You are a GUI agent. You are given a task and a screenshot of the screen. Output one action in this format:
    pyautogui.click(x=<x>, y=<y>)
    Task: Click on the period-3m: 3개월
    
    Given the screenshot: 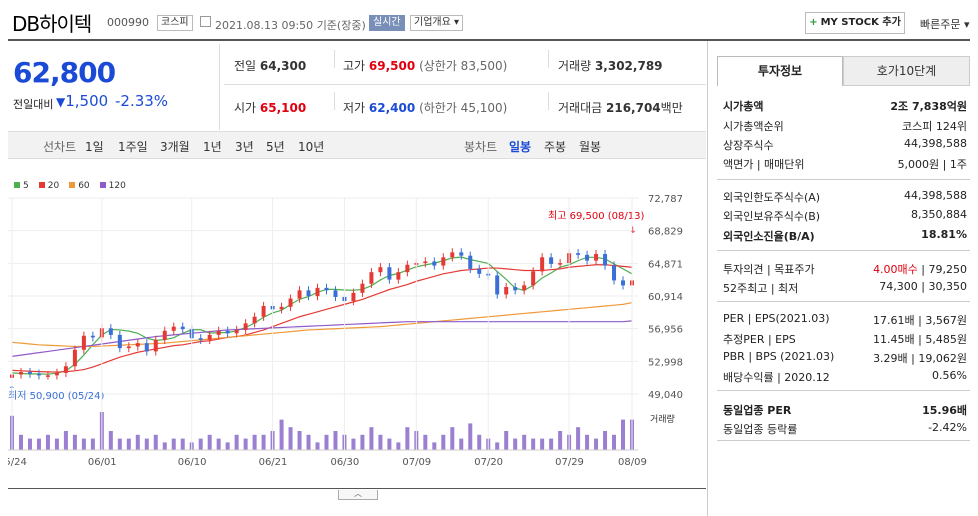 What is the action you would take?
    pyautogui.click(x=175, y=147)
    